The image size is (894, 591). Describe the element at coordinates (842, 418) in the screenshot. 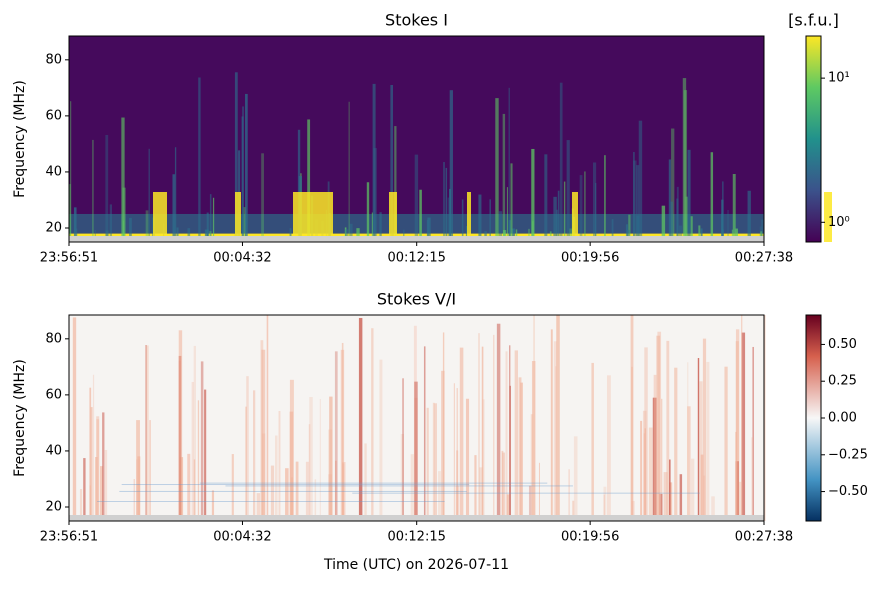

I see `colorbar-tick-label: 0.00` at that location.